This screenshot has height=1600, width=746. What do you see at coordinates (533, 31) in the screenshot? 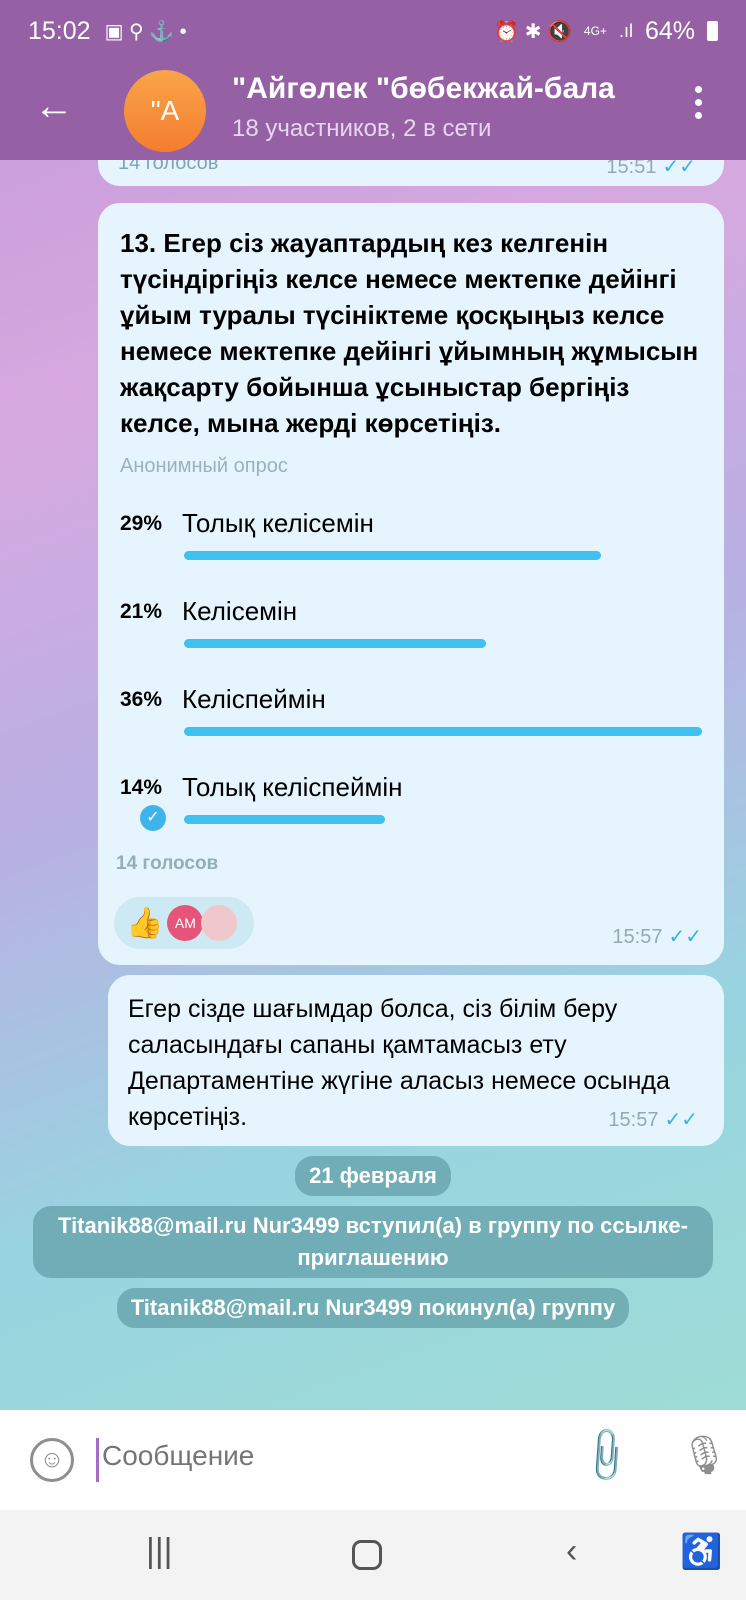
I see `system-icons: ⏰ ✱ 🔇` at bounding box center [533, 31].